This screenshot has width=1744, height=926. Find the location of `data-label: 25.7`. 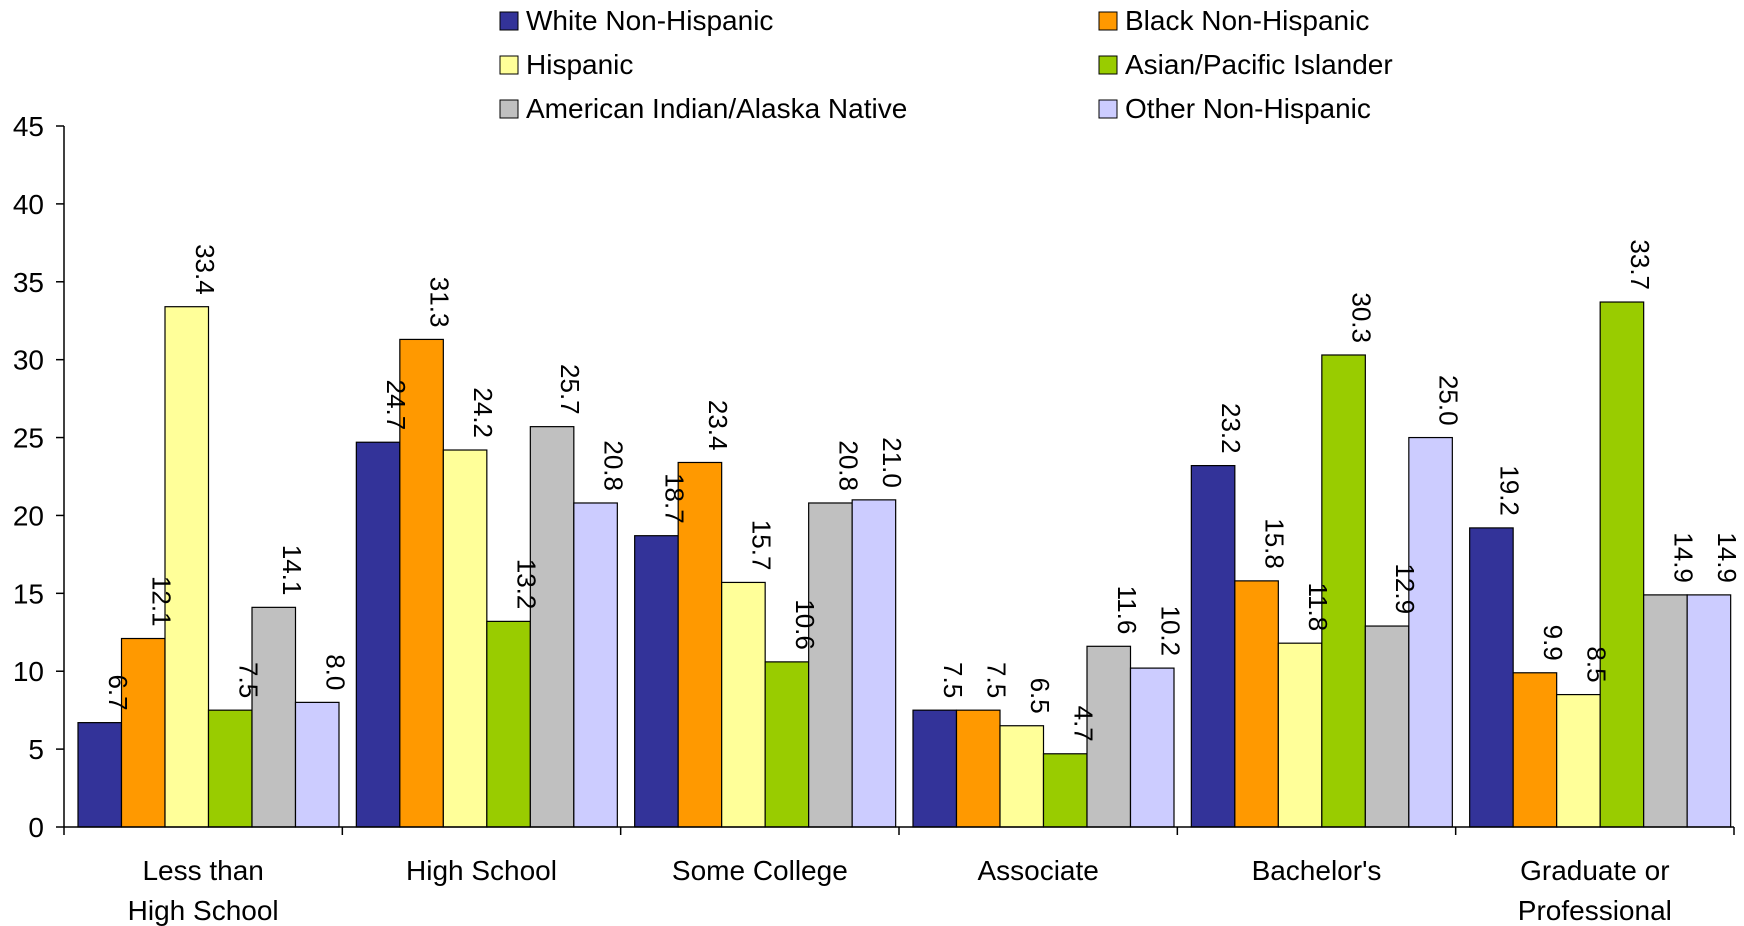

data-label: 25.7 is located at coordinates (570, 389).